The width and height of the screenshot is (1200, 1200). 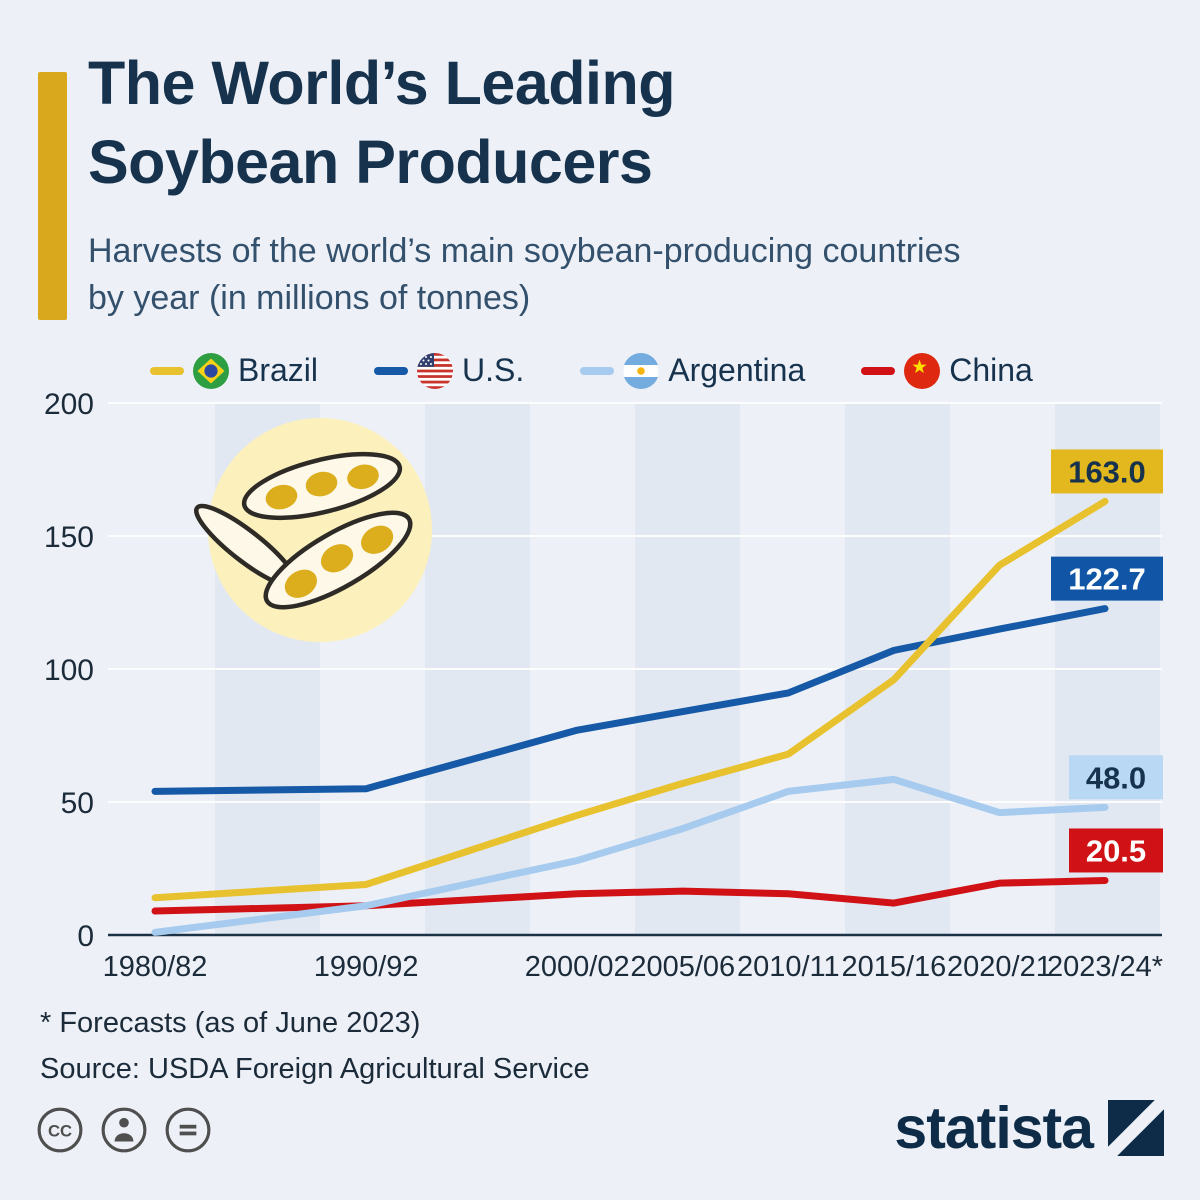 What do you see at coordinates (1136, 1128) in the screenshot?
I see `statista-logo-icon` at bounding box center [1136, 1128].